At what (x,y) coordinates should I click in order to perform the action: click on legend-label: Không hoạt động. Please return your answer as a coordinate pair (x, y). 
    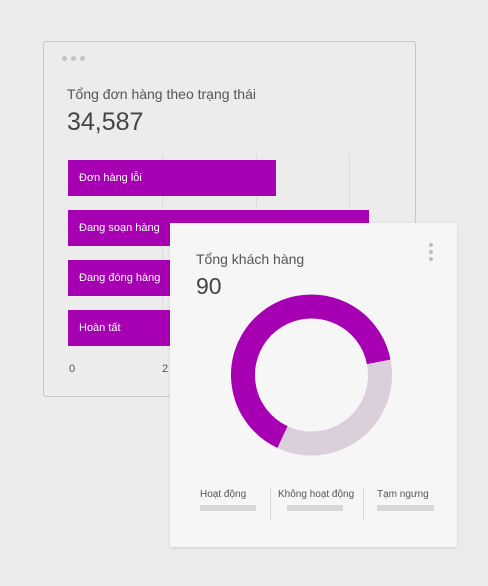
    Looking at the image, I should click on (316, 494).